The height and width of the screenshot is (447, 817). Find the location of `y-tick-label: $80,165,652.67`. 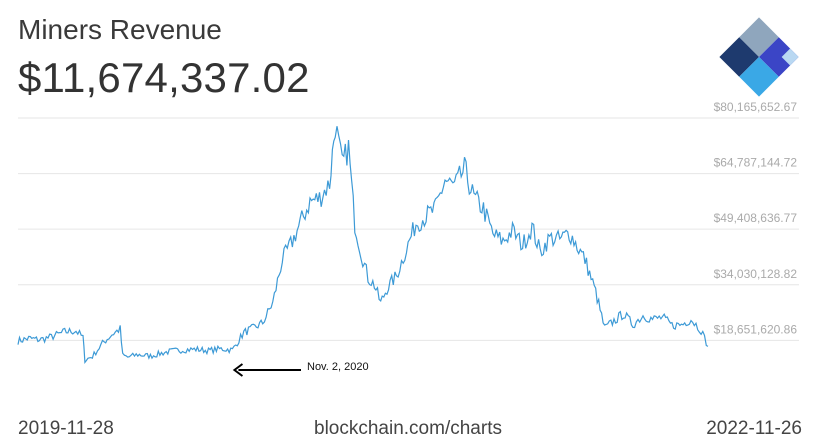

y-tick-label: $80,165,652.67 is located at coordinates (756, 107).